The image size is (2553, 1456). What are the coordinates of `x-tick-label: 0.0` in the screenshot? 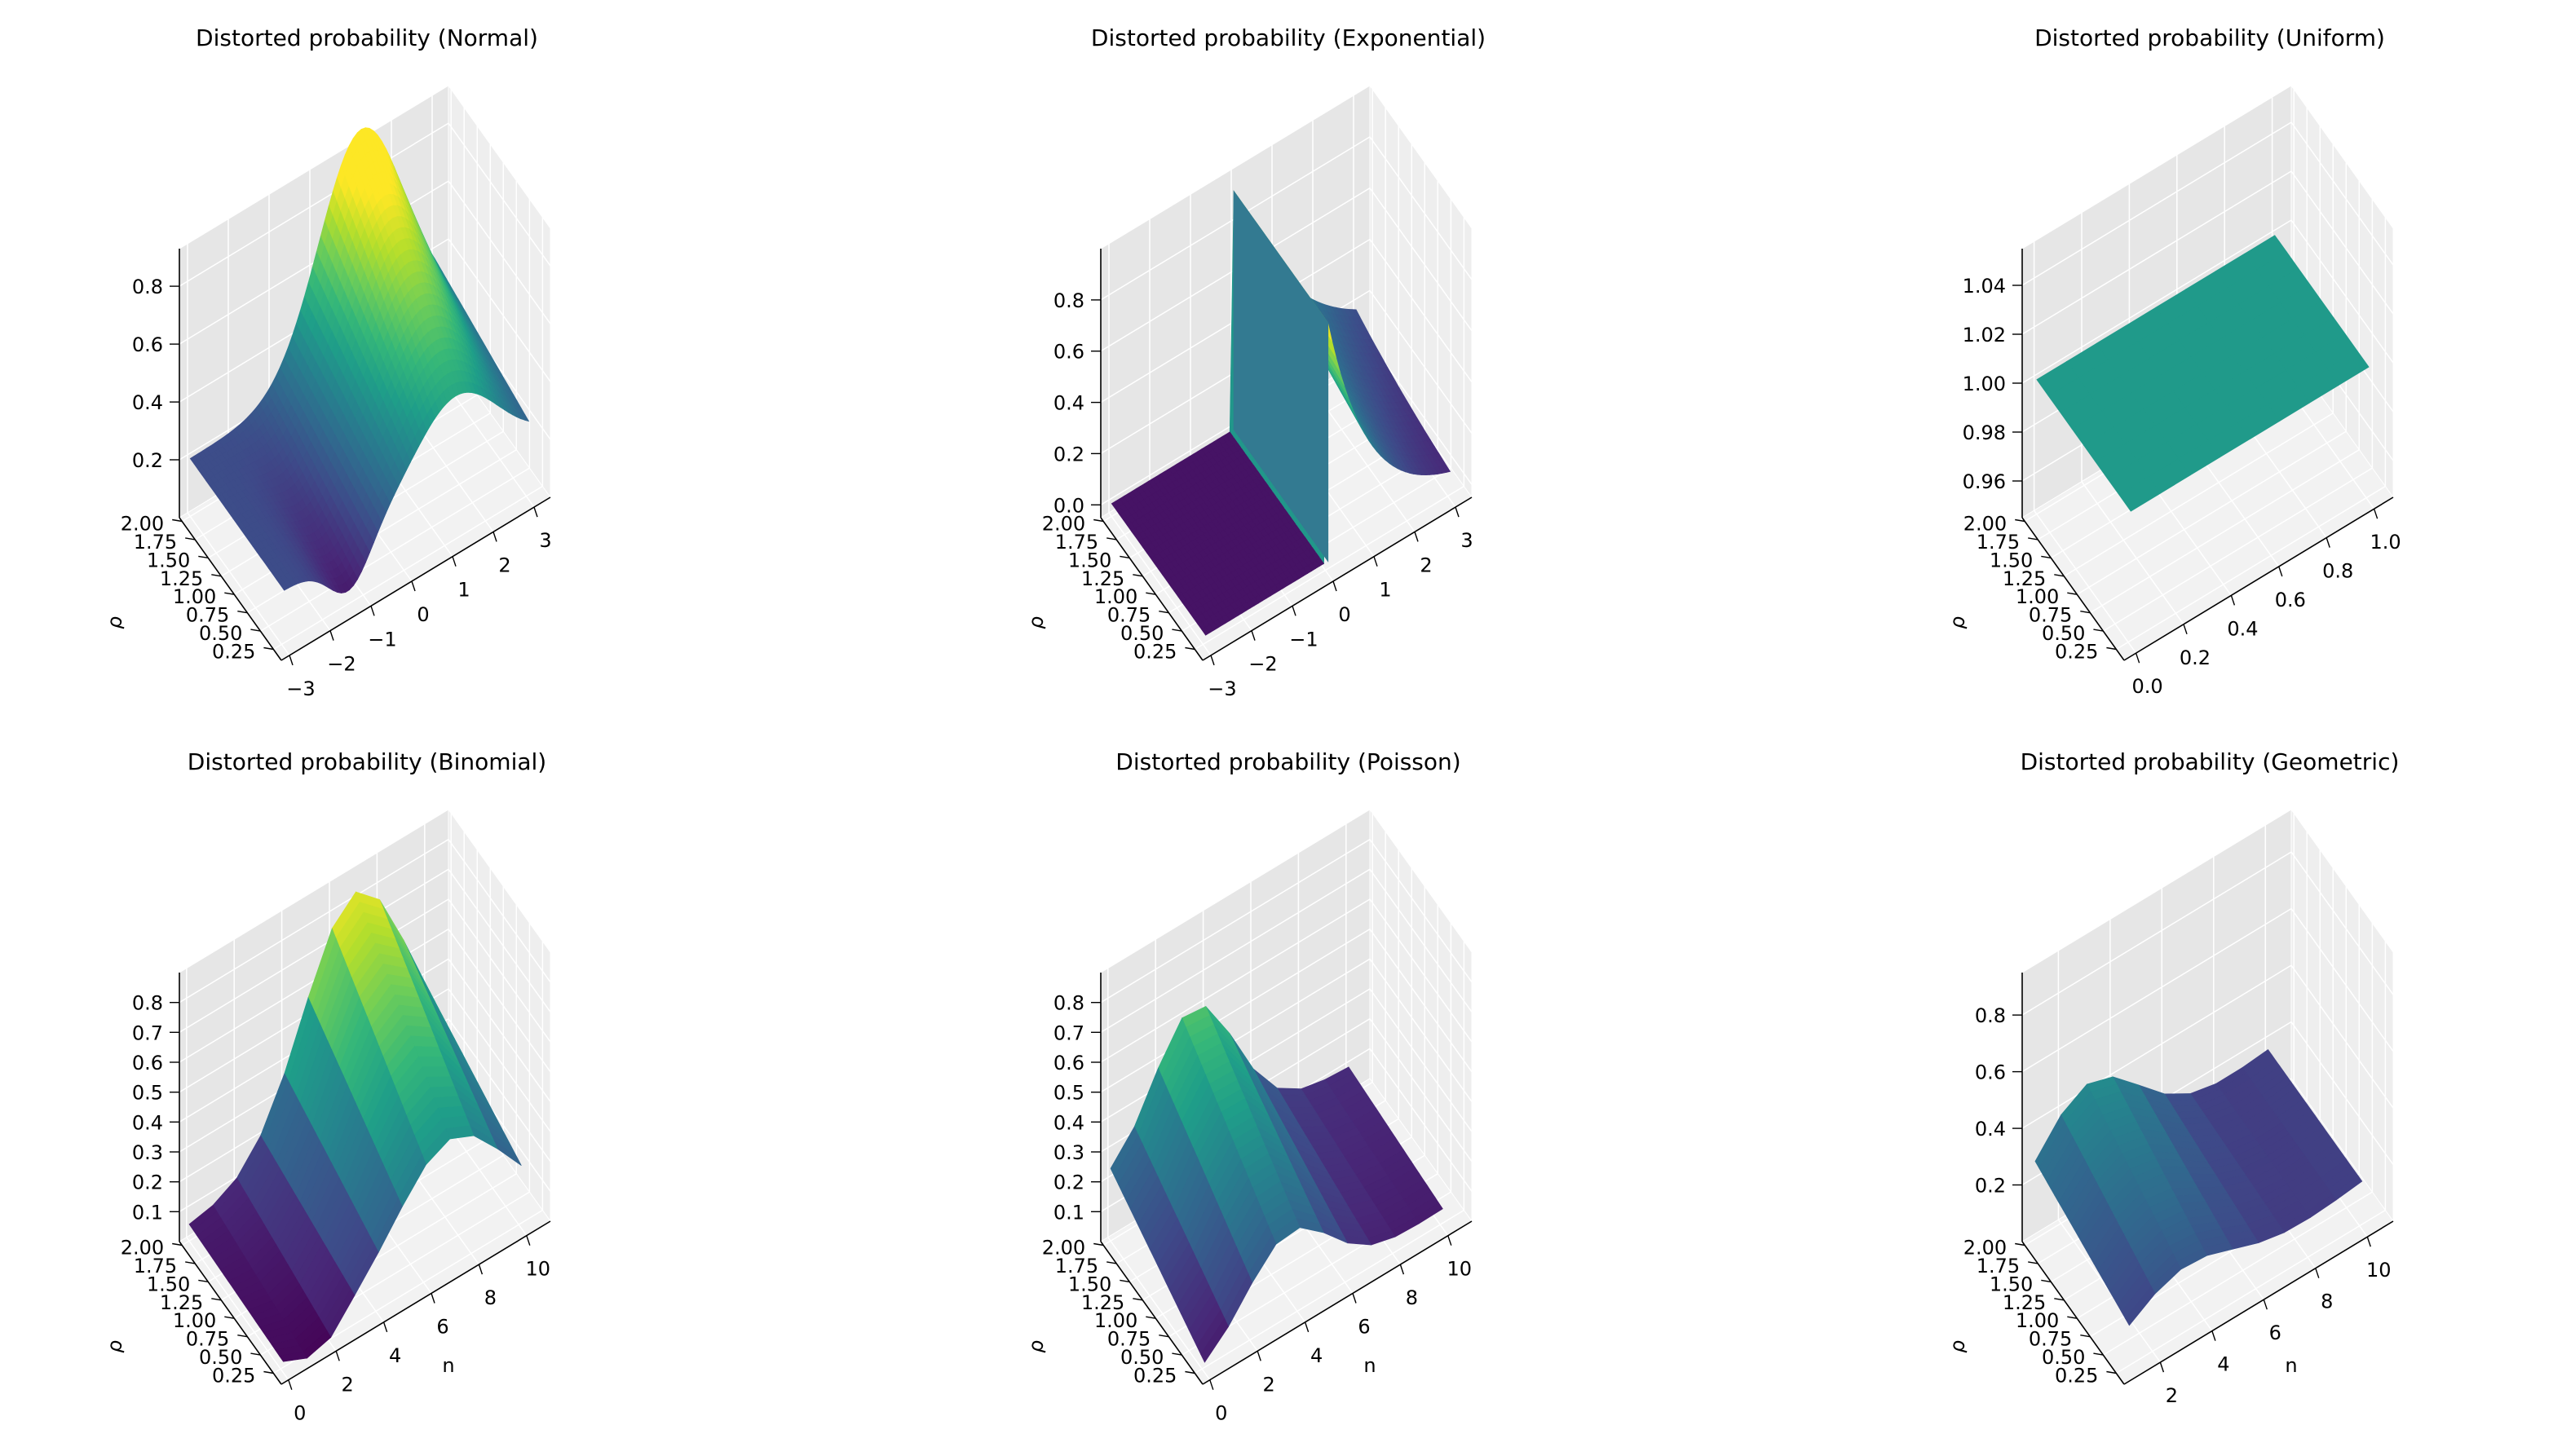 It's located at (2147, 687).